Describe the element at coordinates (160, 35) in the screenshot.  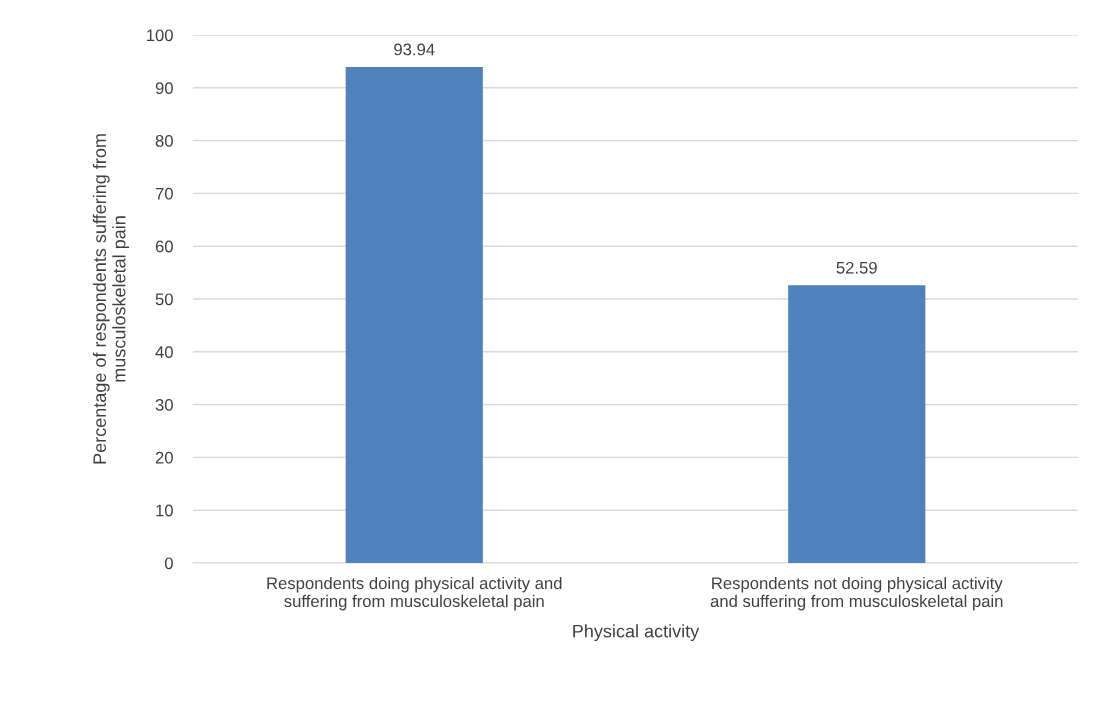
I see `y-tick-label: 100` at that location.